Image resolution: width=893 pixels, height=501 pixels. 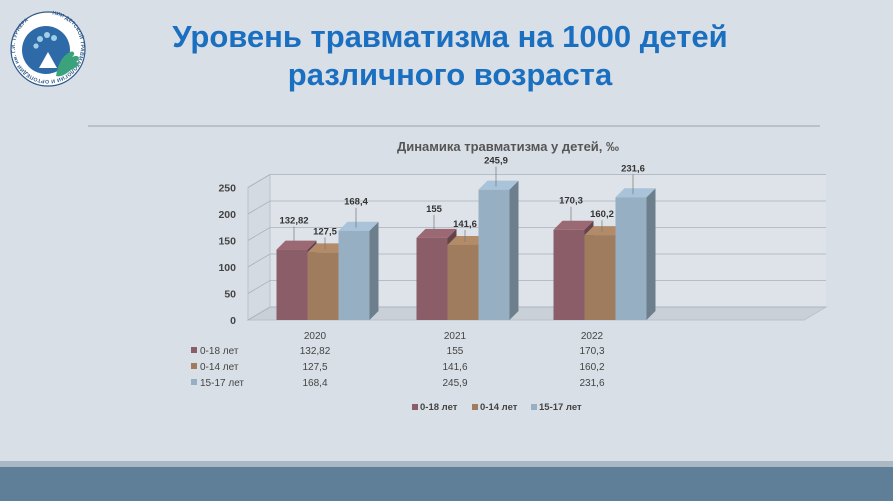 What do you see at coordinates (354, 275) in the screenshot?
I see `bar-2020-15-17 лет` at bounding box center [354, 275].